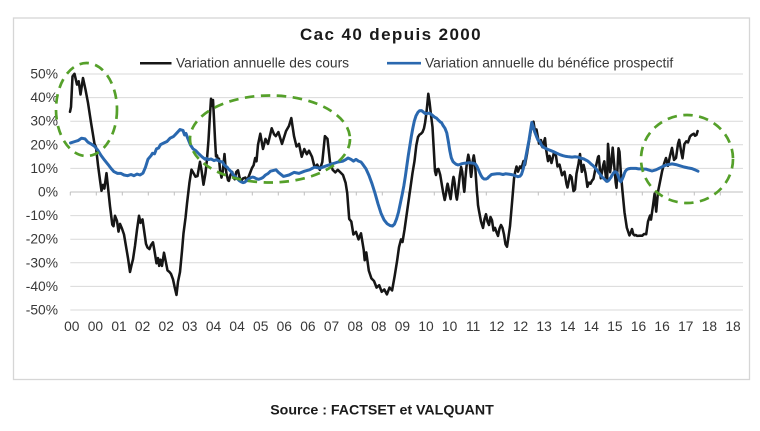 This screenshot has width=760, height=431. I want to click on svg-text: 13, so click(544, 326).